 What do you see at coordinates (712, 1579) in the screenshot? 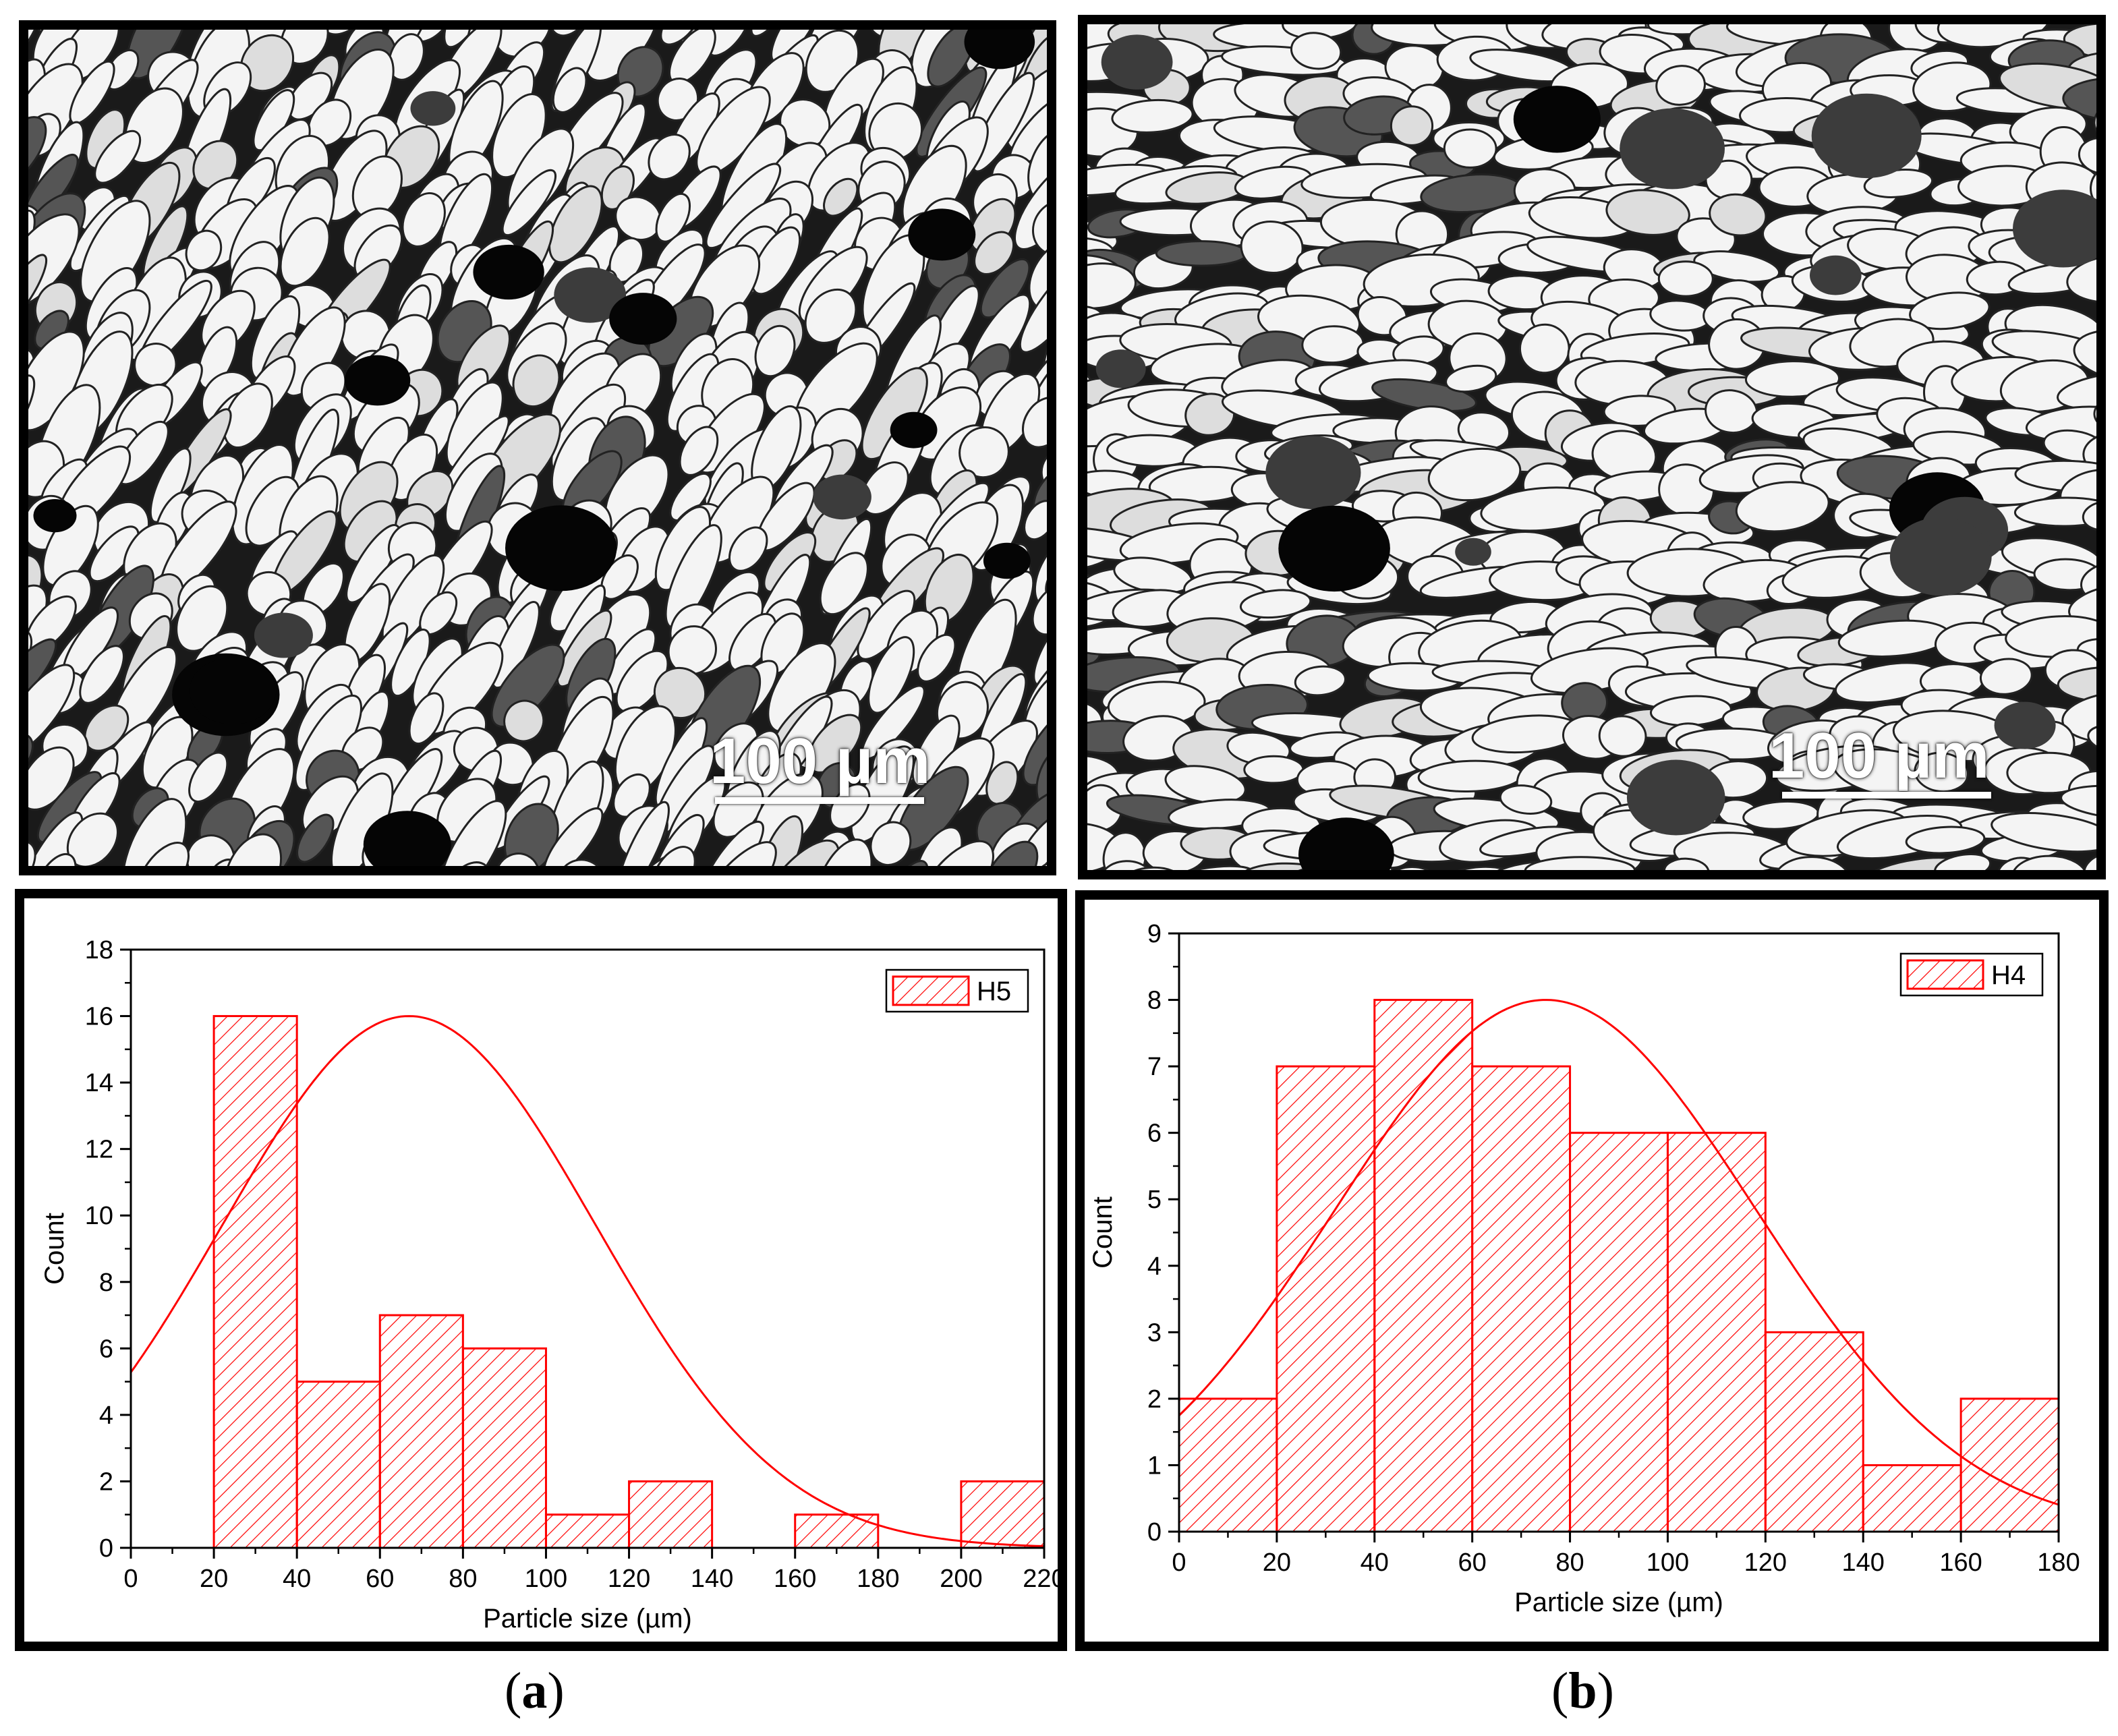
I see `x-tick-label: 140` at bounding box center [712, 1579].